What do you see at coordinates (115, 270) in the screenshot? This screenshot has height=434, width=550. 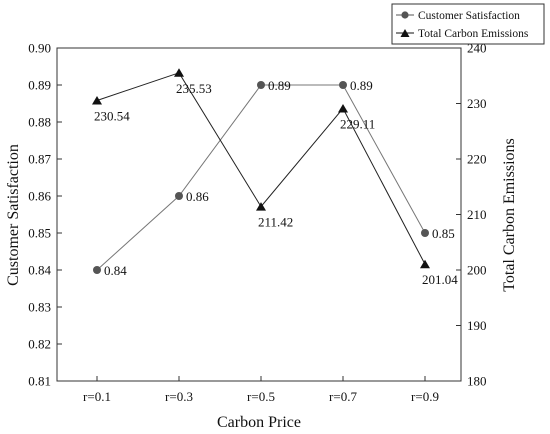 I see `customer-satisfaction-label: 0.84` at bounding box center [115, 270].